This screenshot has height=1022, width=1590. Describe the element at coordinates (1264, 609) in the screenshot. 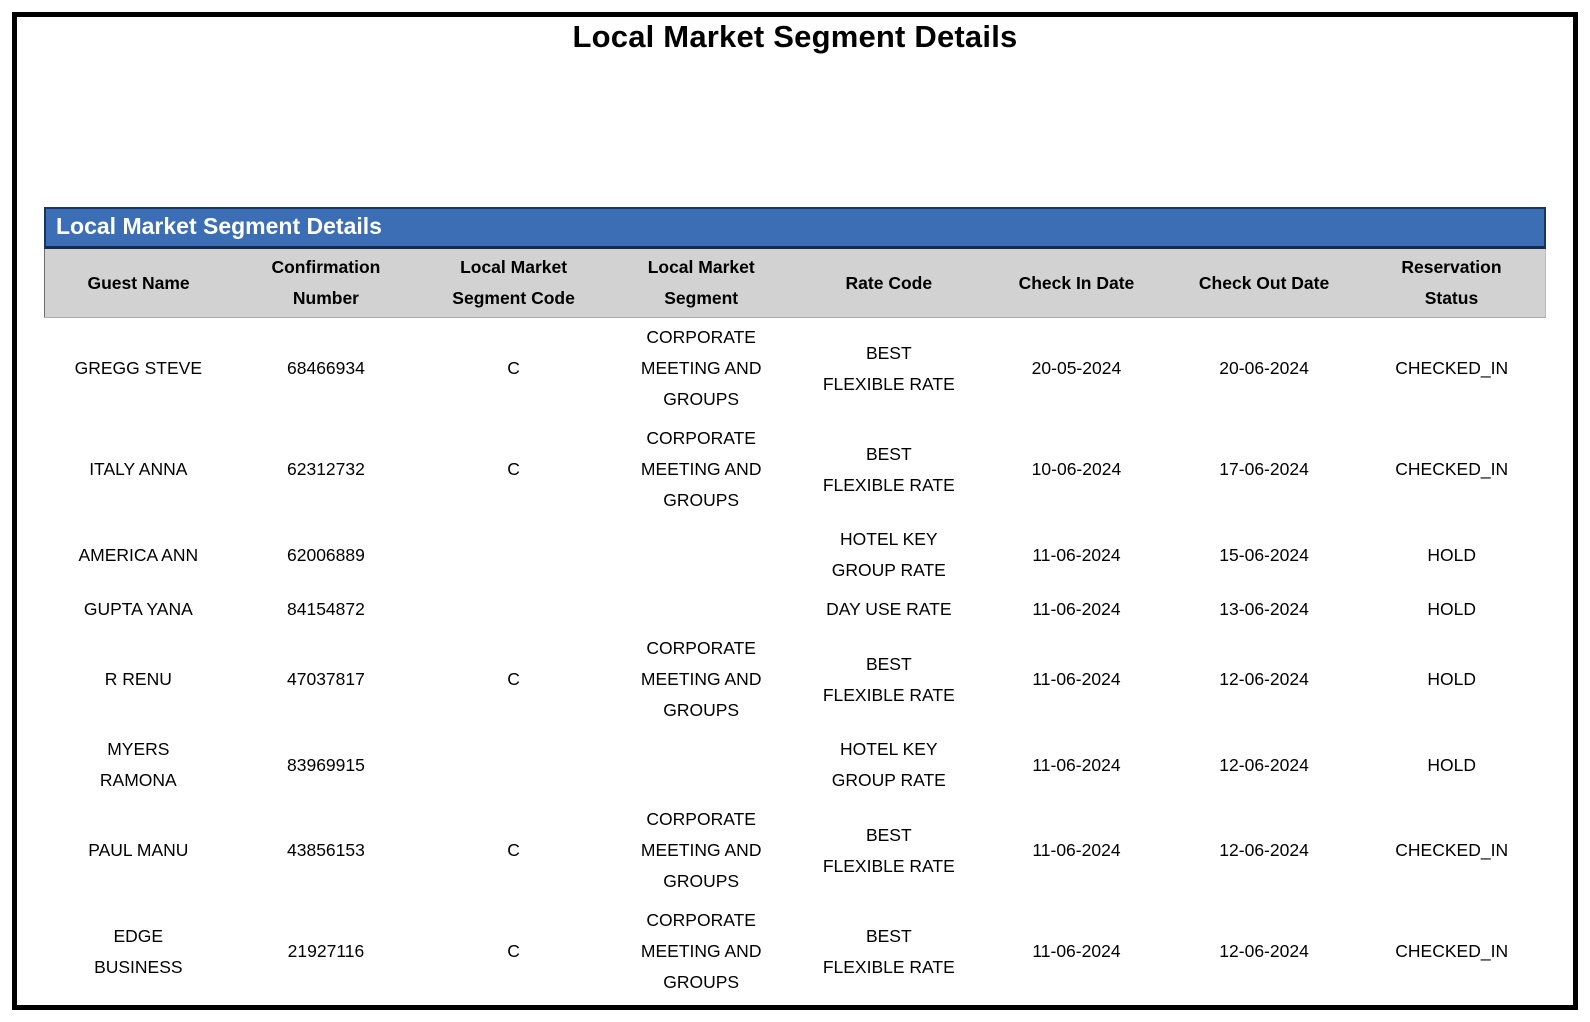

I see `cell-check_out_date: 13-06-2024` at that location.